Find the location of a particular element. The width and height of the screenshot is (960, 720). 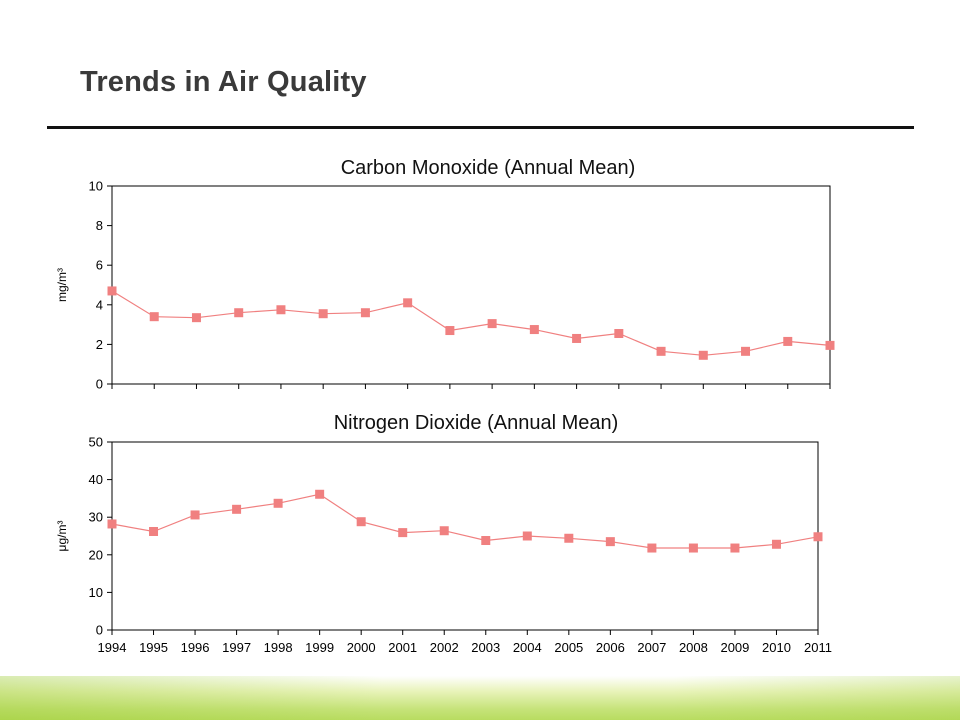

no2-x-tick-label: 1995 is located at coordinates (153, 647).